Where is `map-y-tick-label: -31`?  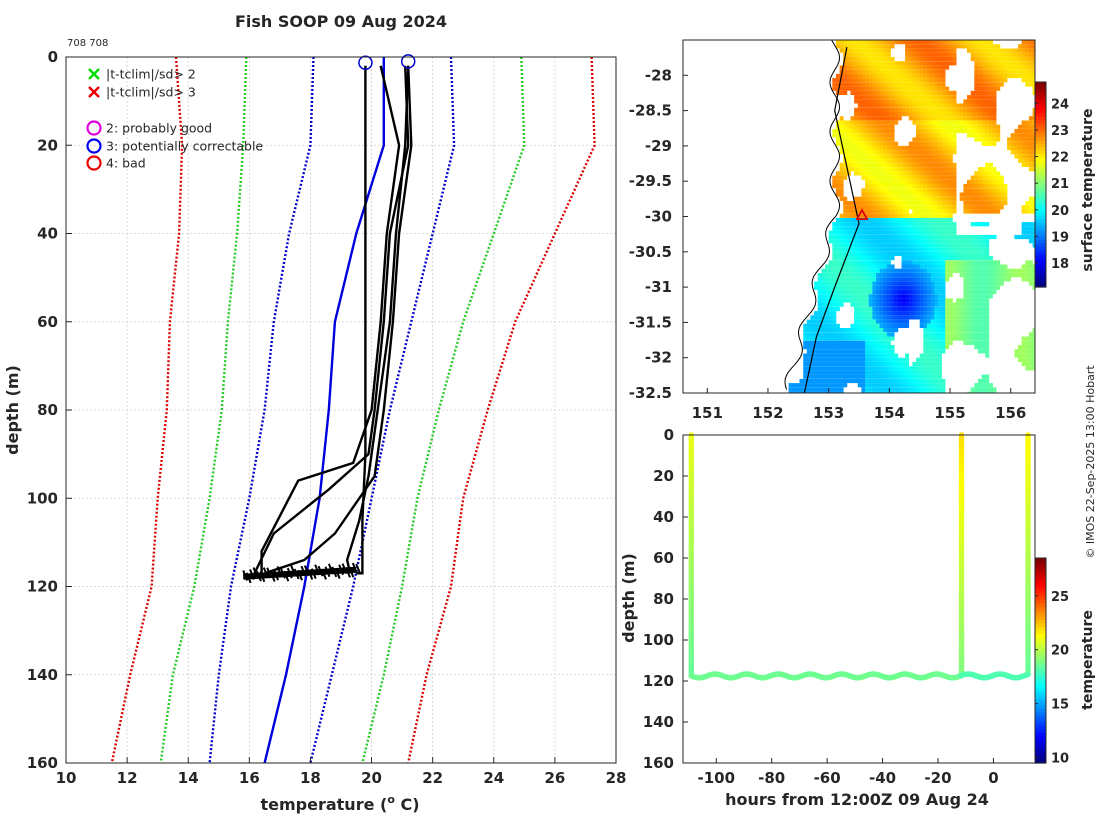
map-y-tick-label: -31 is located at coordinates (658, 287).